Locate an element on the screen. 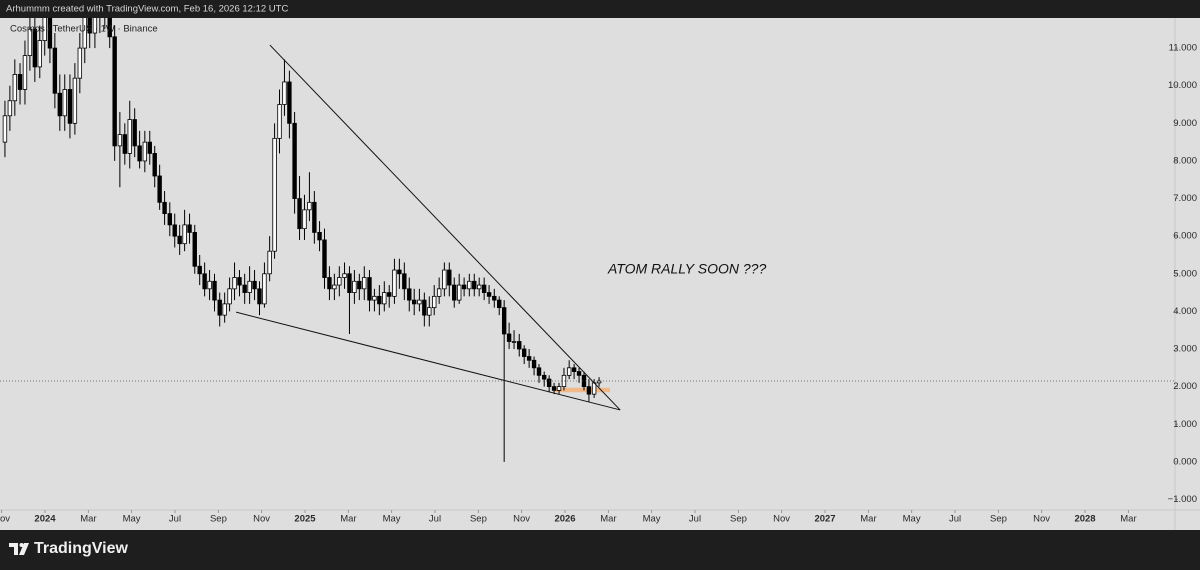  trendline is located at coordinates (428, 361).